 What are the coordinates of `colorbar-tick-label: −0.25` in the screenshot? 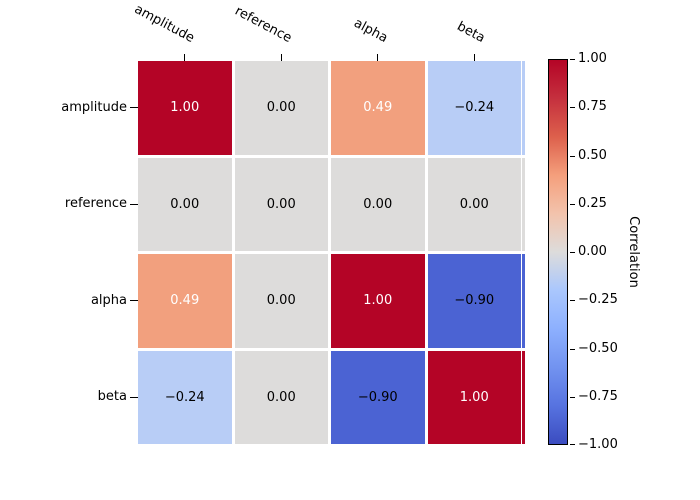 It's located at (598, 299).